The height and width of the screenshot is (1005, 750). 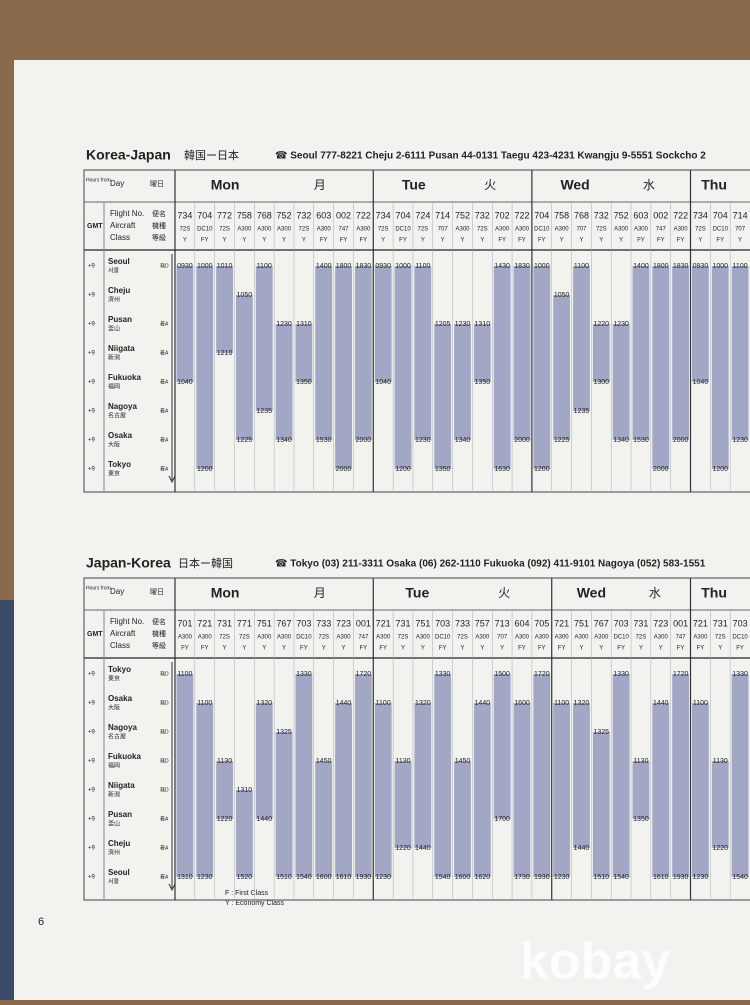 What do you see at coordinates (164, 847) in the screenshot?
I see `dep-arr-mark: 着A` at bounding box center [164, 847].